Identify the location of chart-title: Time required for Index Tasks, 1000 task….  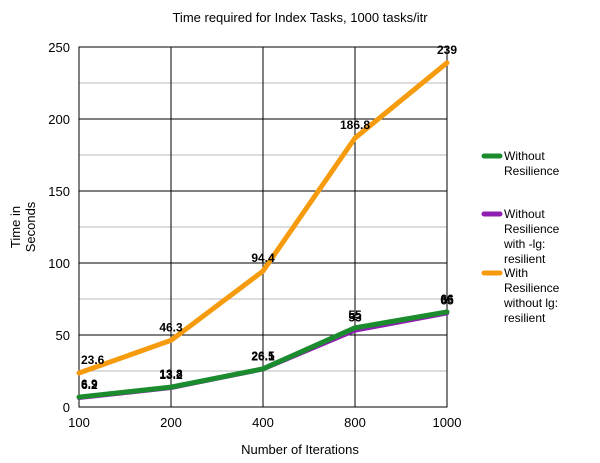
(300, 17).